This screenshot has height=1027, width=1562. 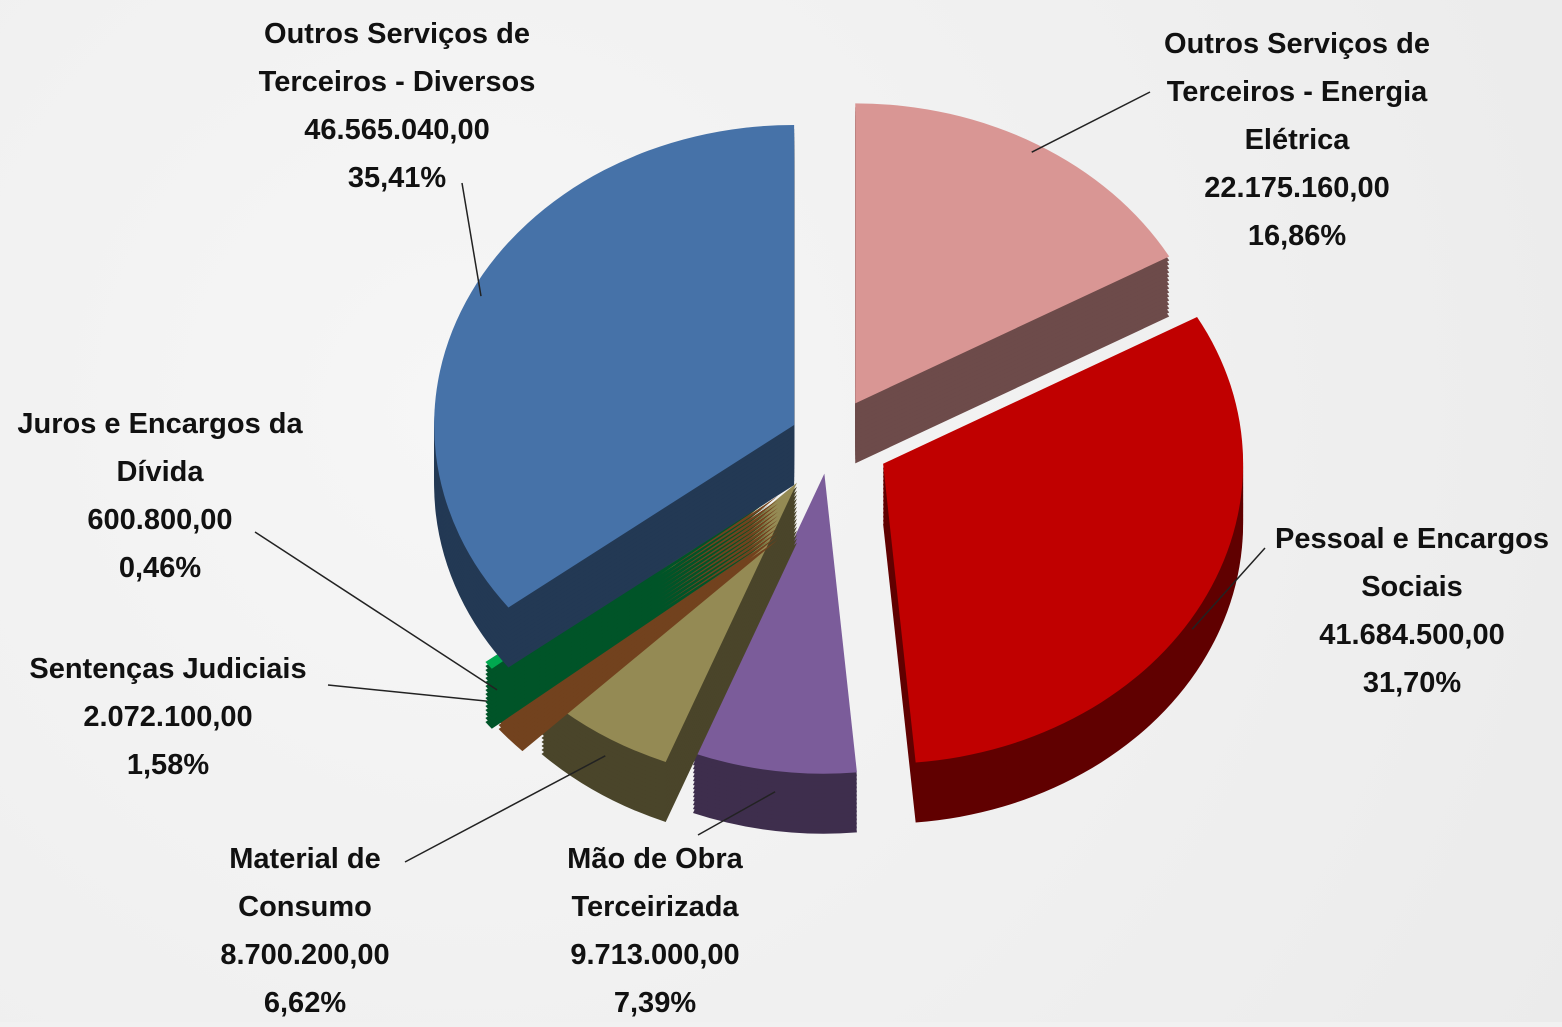 I want to click on category-label: Outros Serviços de Terceiros - Diversos, so click(x=397, y=58).